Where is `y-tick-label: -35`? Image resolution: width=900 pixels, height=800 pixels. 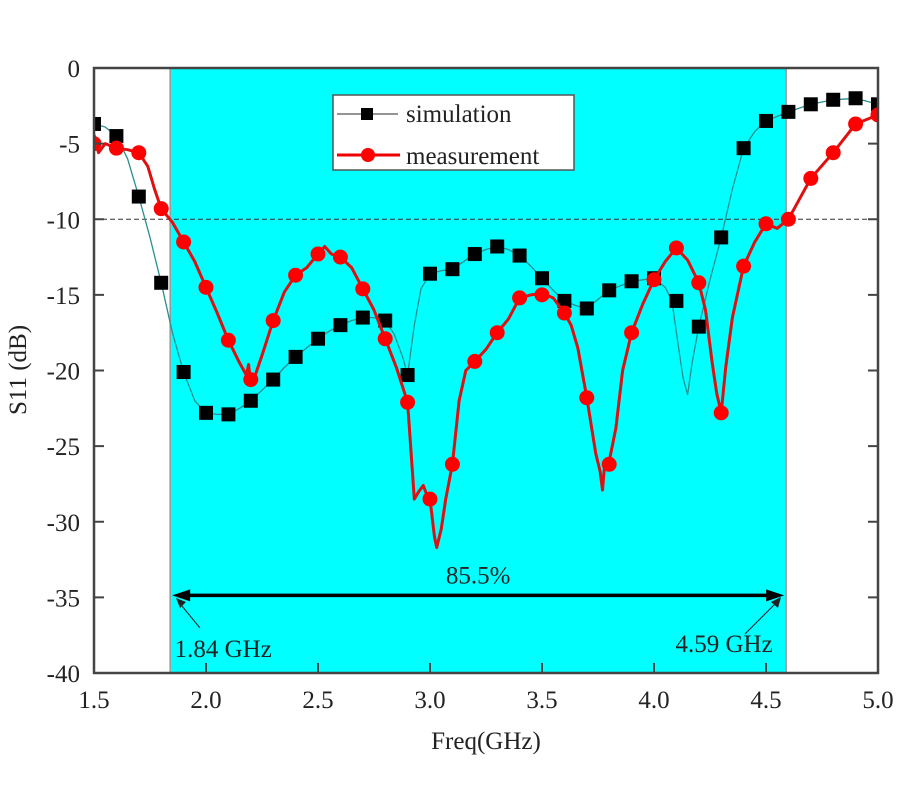 y-tick-label: -35 is located at coordinates (63, 598).